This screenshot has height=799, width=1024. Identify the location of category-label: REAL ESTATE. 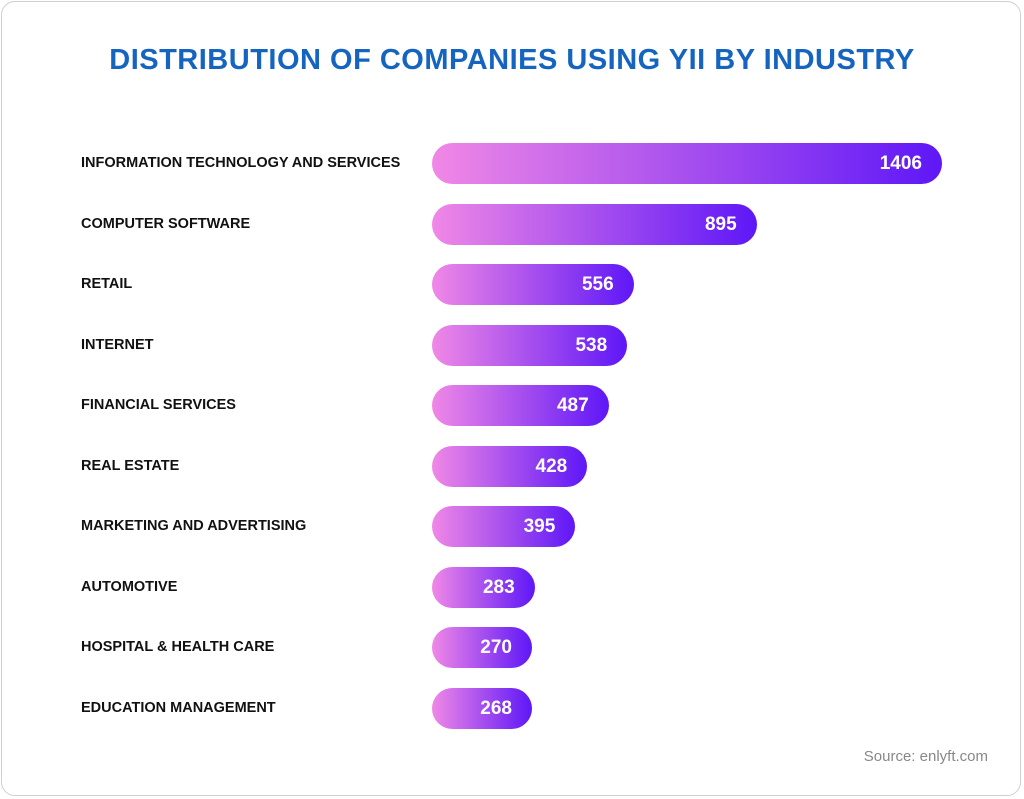
(130, 465).